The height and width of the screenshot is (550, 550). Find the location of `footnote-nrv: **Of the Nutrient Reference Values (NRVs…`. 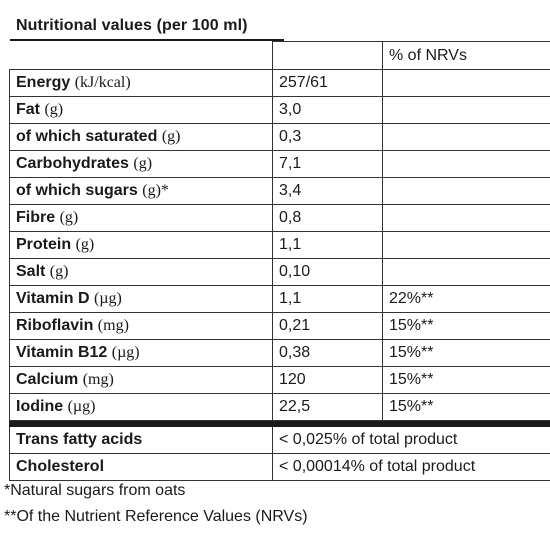

footnote-nrv: **Of the Nutrient Reference Values (NRVs… is located at coordinates (156, 516).